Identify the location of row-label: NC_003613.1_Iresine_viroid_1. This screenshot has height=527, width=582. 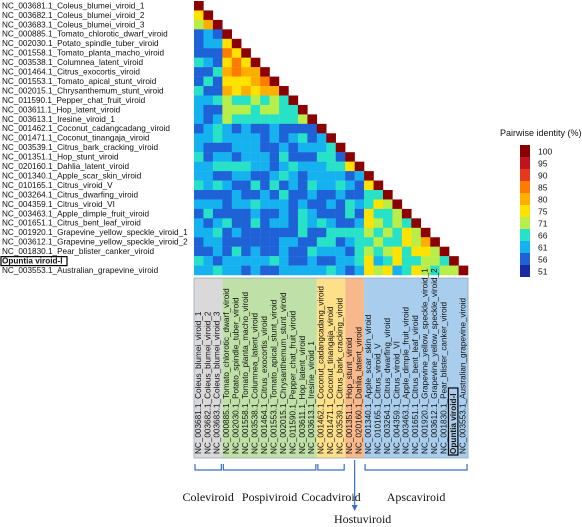
(58, 119).